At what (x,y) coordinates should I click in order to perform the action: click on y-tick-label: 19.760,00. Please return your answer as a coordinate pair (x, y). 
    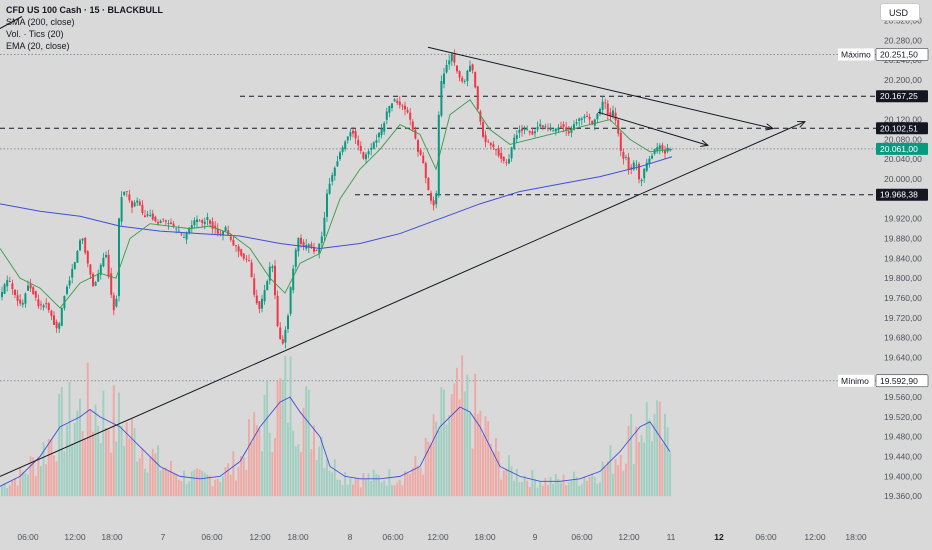
    Looking at the image, I should click on (903, 298).